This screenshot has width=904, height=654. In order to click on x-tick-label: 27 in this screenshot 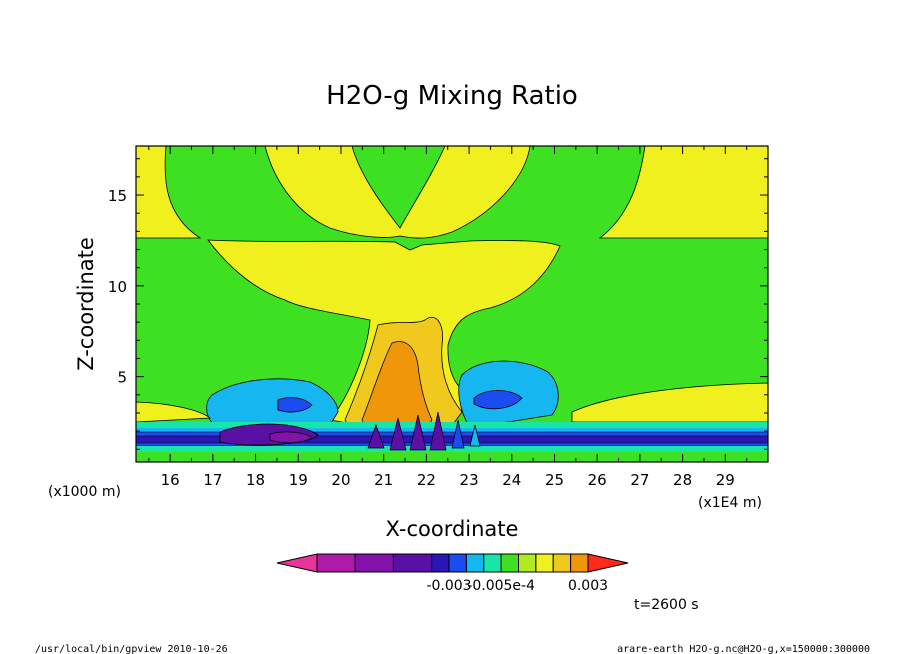, I will do `click(639, 480)`.